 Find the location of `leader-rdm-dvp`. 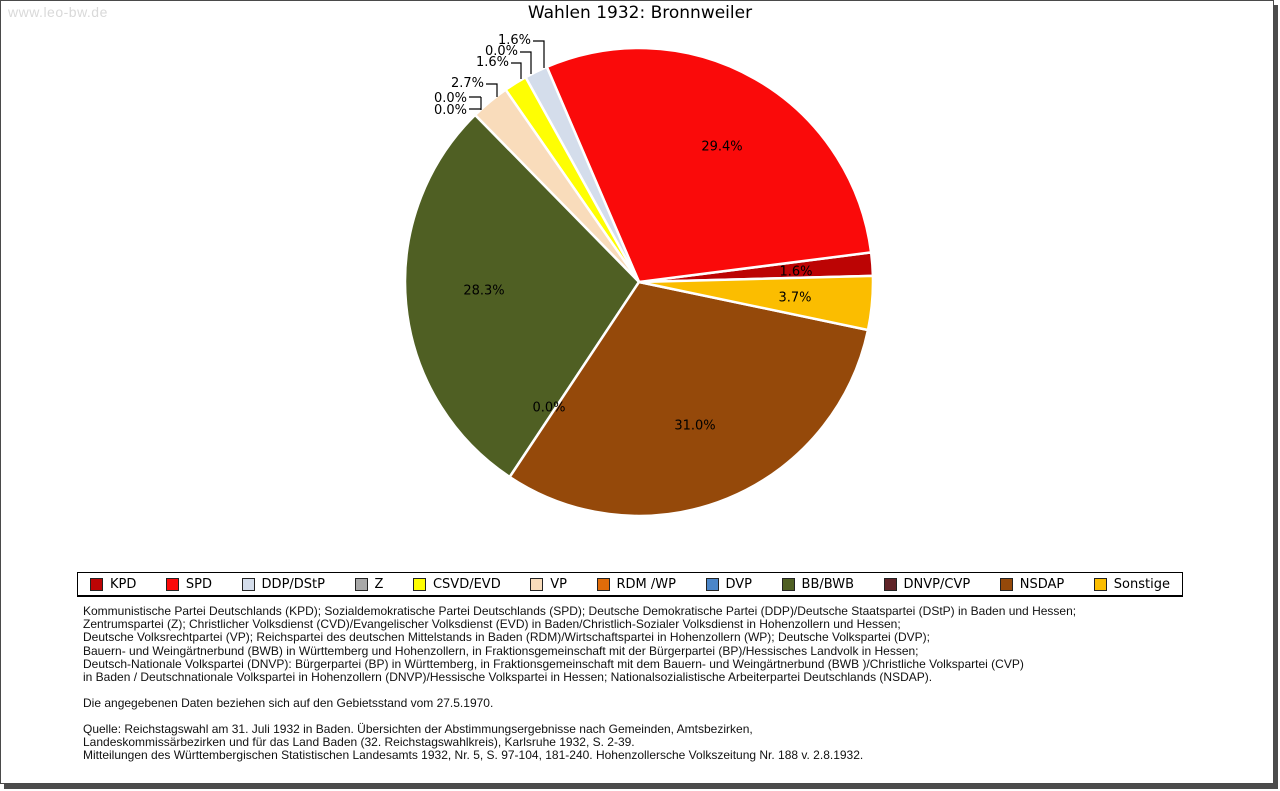

leader-rdm-dvp is located at coordinates (475, 103).